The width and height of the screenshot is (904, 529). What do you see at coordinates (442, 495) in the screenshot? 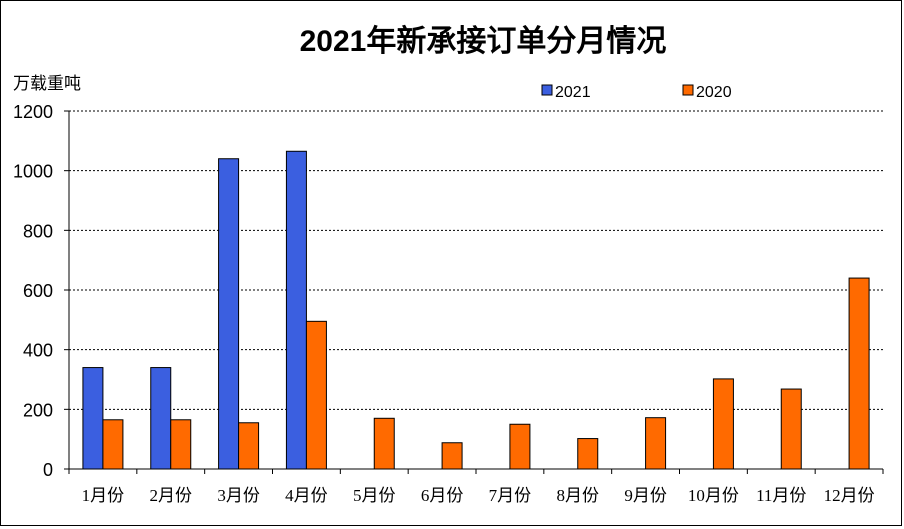
I see `x-tick-label: 6月份` at bounding box center [442, 495].